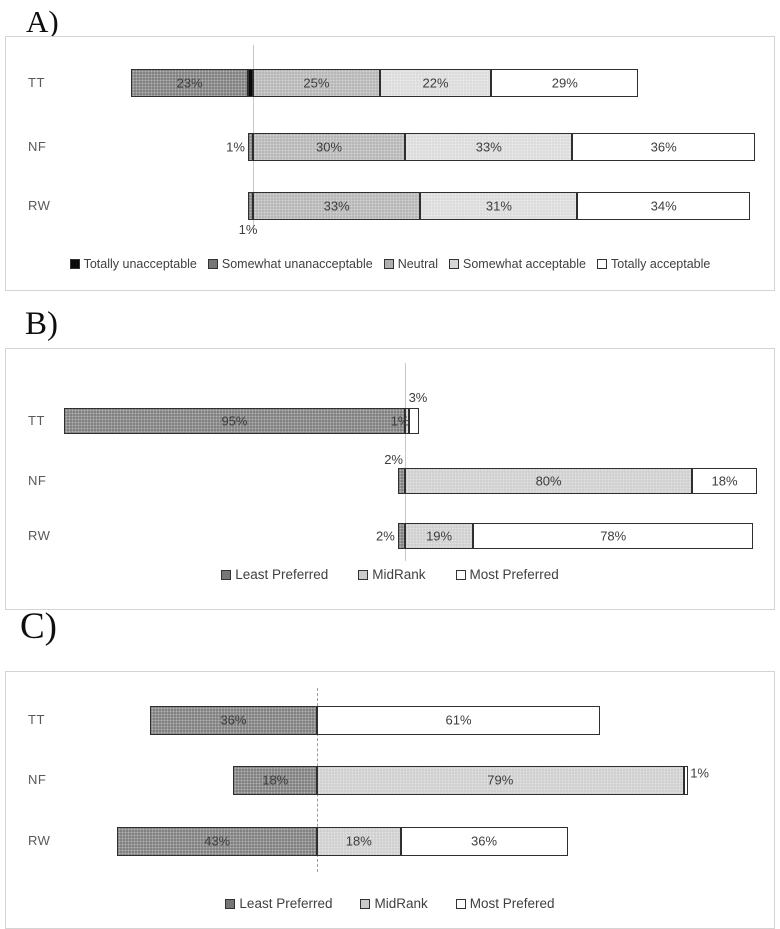 The image size is (780, 929). I want to click on legend-item-totally-unacceptable: Totally unacceptable, so click(133, 264).